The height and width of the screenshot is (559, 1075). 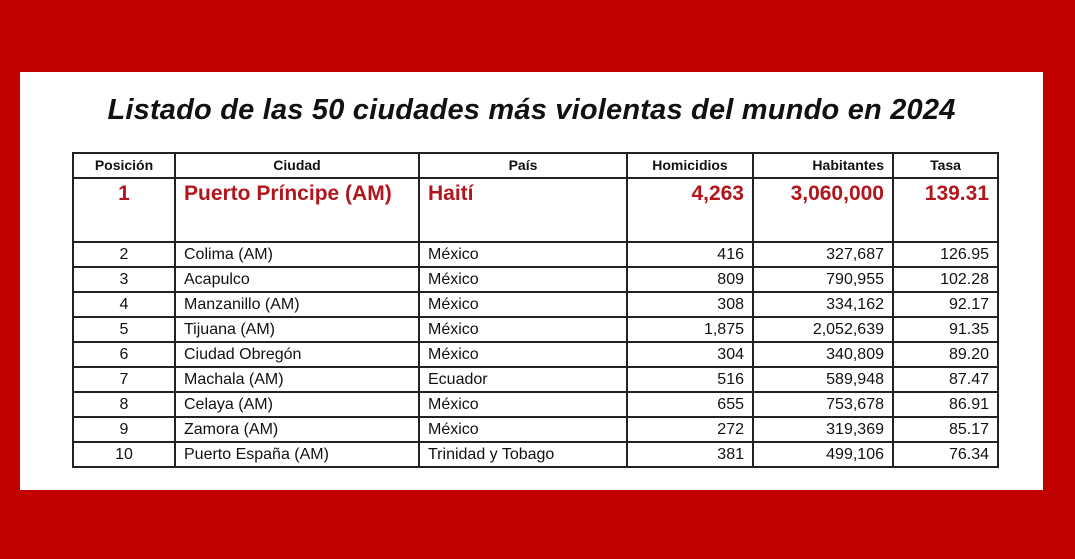 What do you see at coordinates (823, 354) in the screenshot?
I see `population-cell: 340,809` at bounding box center [823, 354].